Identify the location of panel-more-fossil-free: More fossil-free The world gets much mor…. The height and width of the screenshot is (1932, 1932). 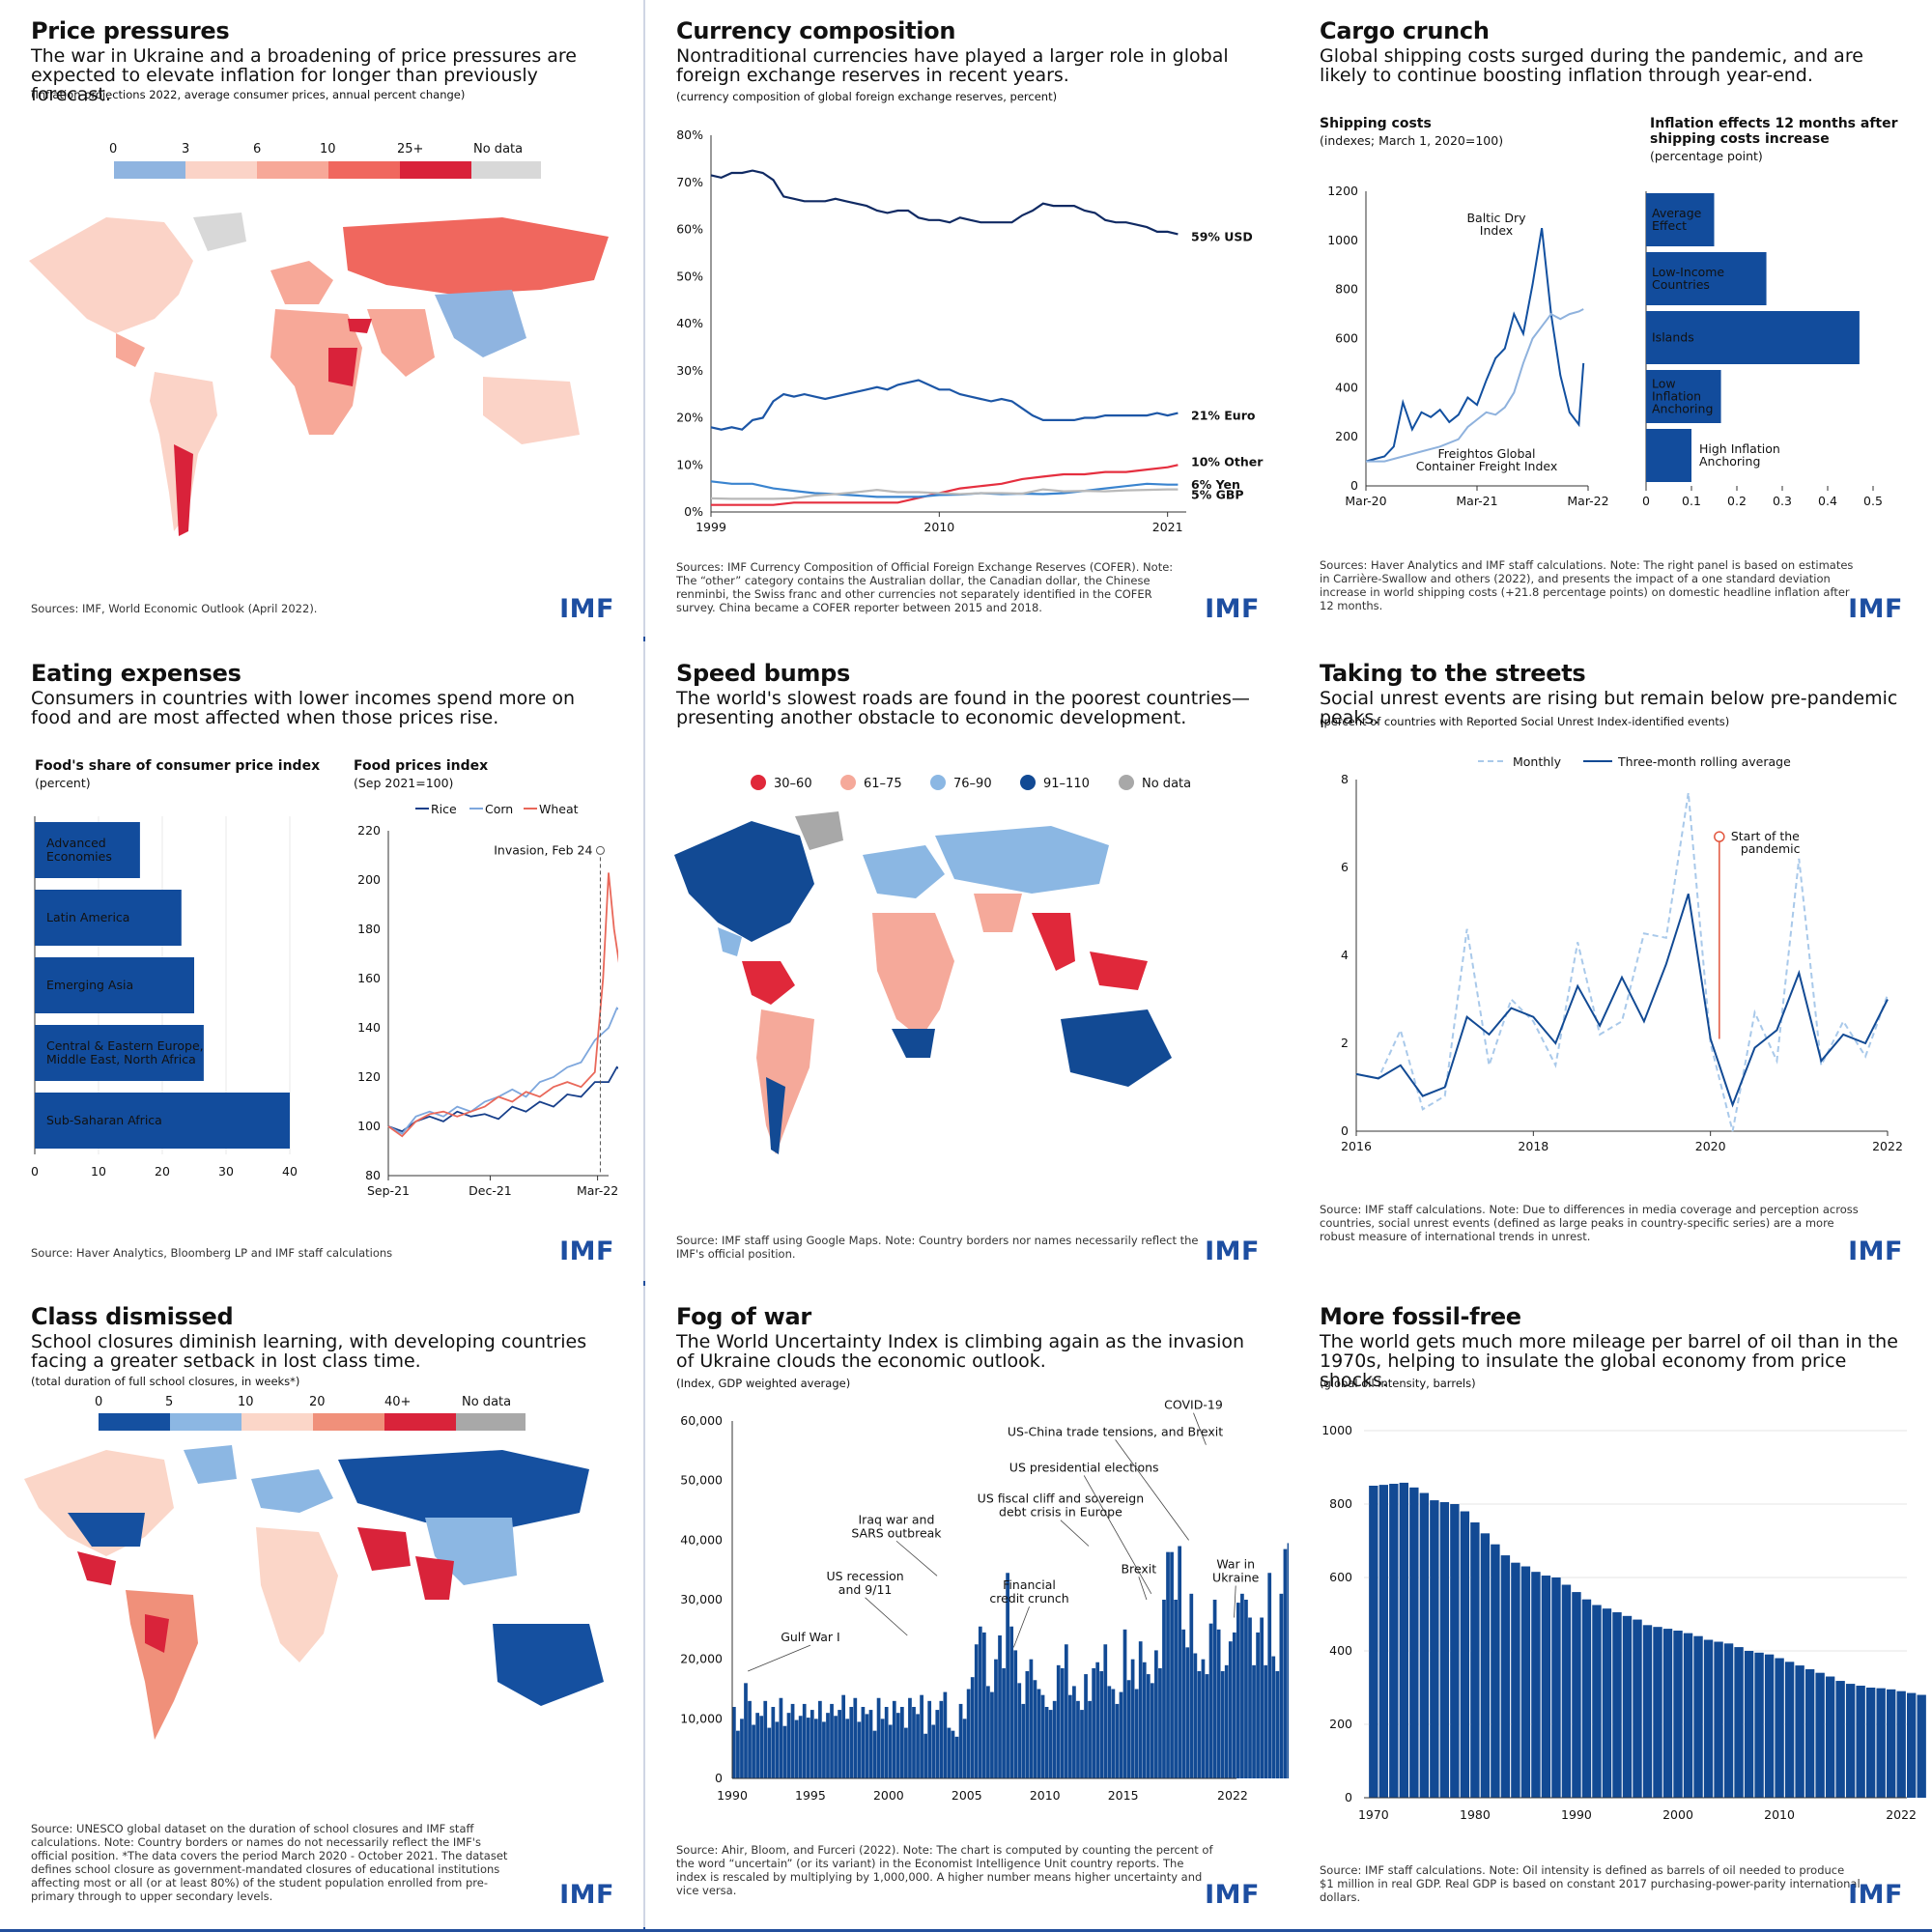
(1610, 1607).